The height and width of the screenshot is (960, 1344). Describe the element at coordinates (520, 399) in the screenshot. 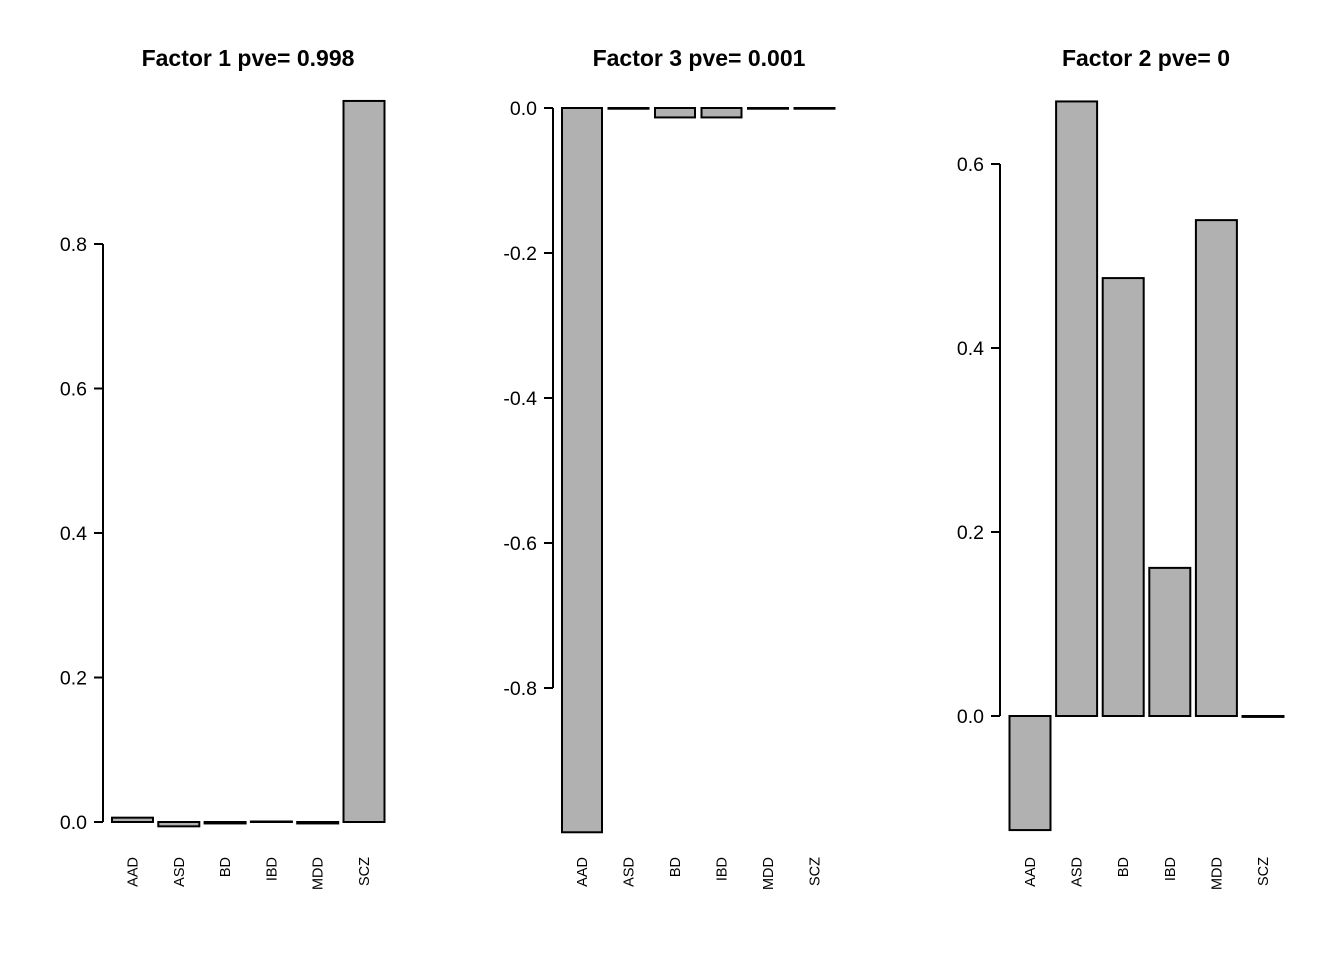

I see `y-tick-label: -0.4` at that location.